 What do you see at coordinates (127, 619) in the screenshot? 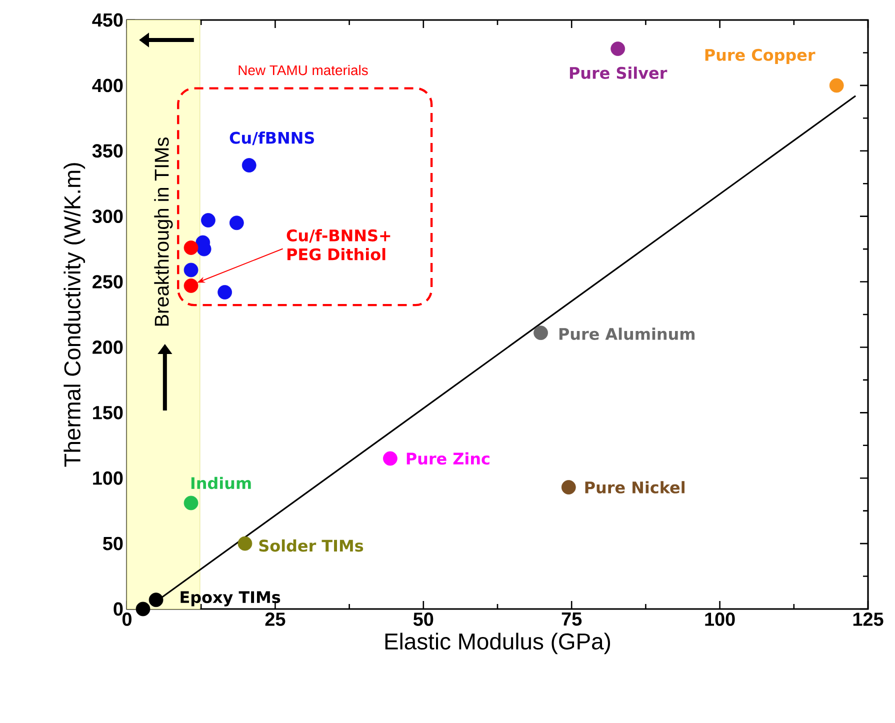
I see `x-tick-label: 0` at bounding box center [127, 619].